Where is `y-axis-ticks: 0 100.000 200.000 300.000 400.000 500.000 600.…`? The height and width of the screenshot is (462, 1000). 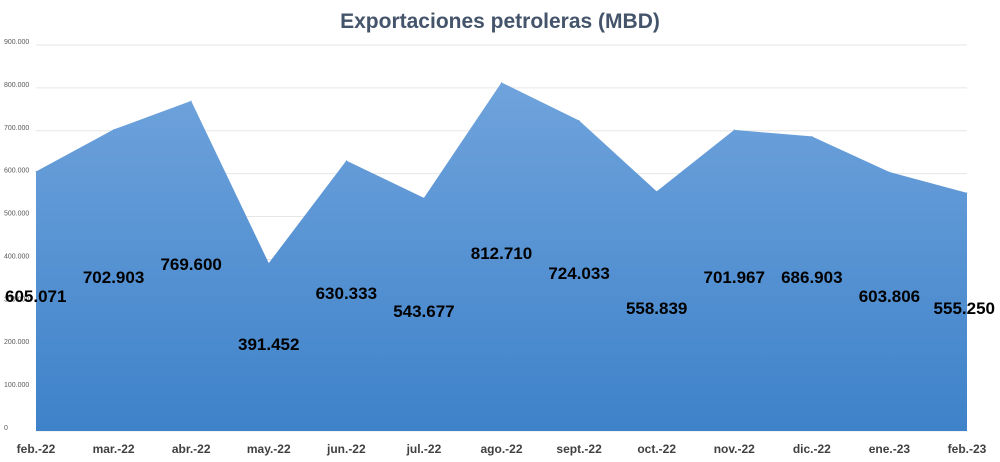
y-axis-ticks: 0 100.000 200.000 300.000 400.000 500.000 600.… is located at coordinates (16, 235).